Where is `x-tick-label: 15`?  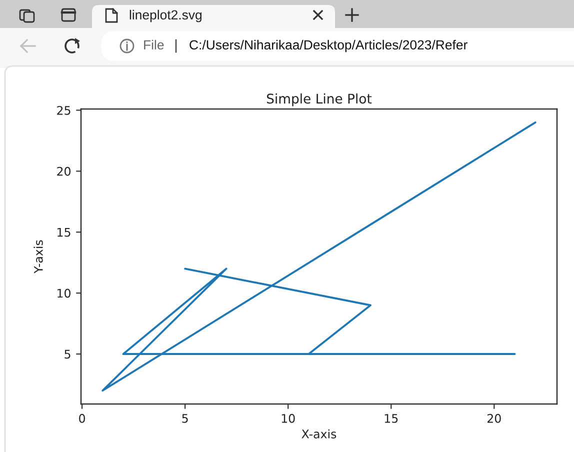 x-tick-label: 15 is located at coordinates (391, 418).